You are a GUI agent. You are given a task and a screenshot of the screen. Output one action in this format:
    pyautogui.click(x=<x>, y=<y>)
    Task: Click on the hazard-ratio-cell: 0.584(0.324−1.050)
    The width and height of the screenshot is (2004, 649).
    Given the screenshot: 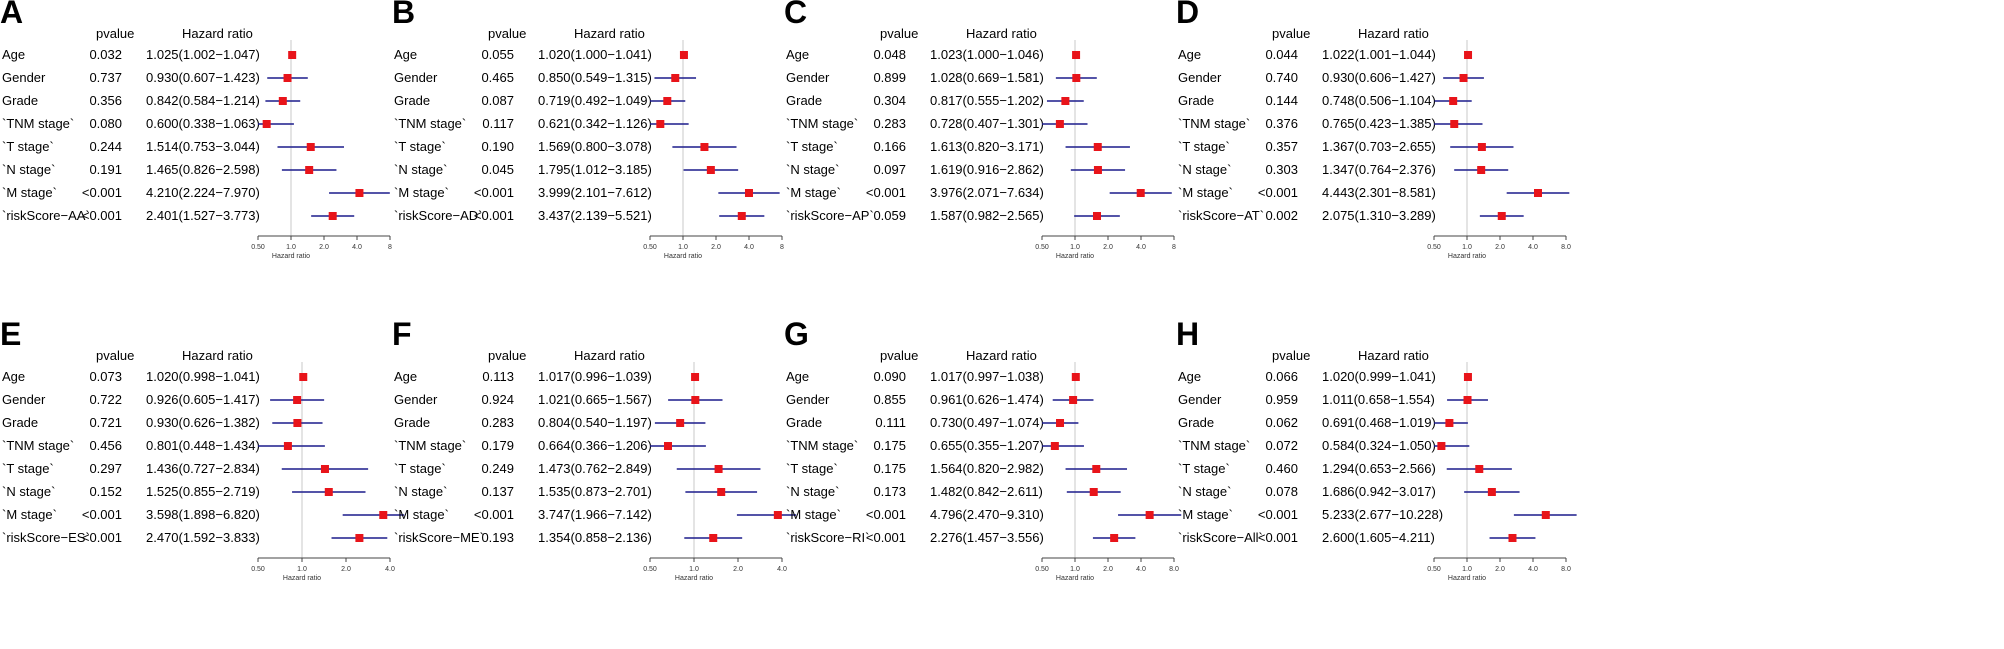 What is the action you would take?
    pyautogui.click(x=1379, y=445)
    